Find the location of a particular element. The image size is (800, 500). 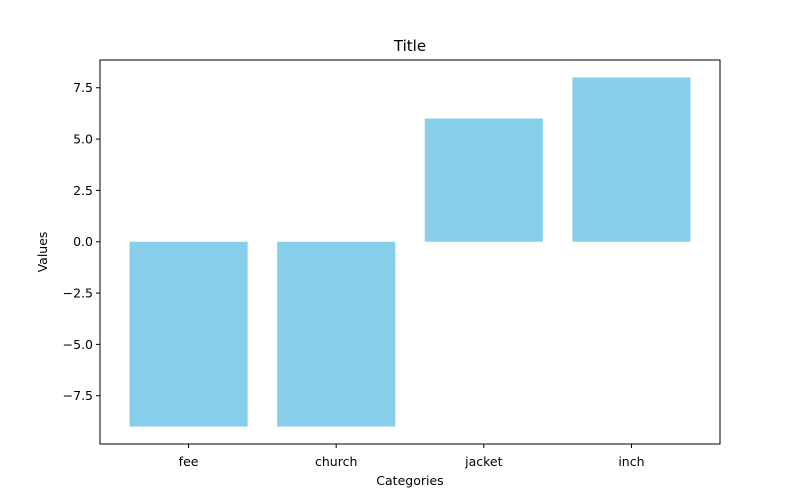

y-tick-label: 0.0 is located at coordinates (83, 241).